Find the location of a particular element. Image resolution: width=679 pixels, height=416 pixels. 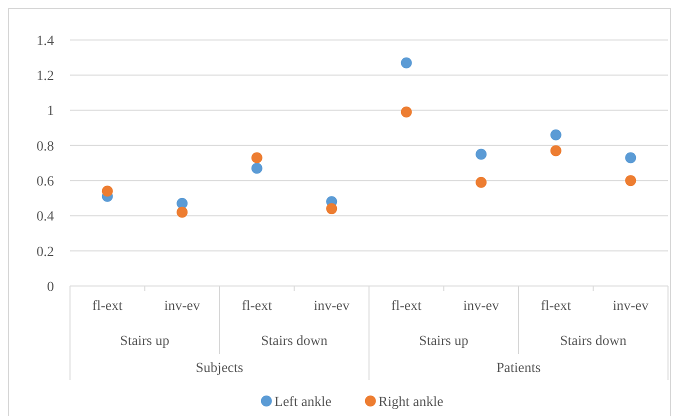

y-tick-label: 1 is located at coordinates (50, 112).